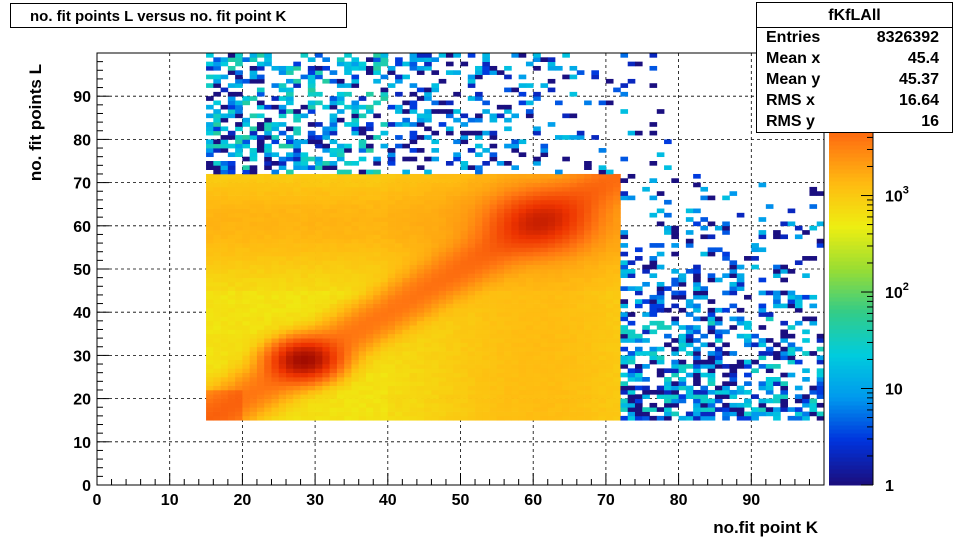 The width and height of the screenshot is (970, 539). Describe the element at coordinates (82, 140) in the screenshot. I see `y-tick-label: 80` at that location.